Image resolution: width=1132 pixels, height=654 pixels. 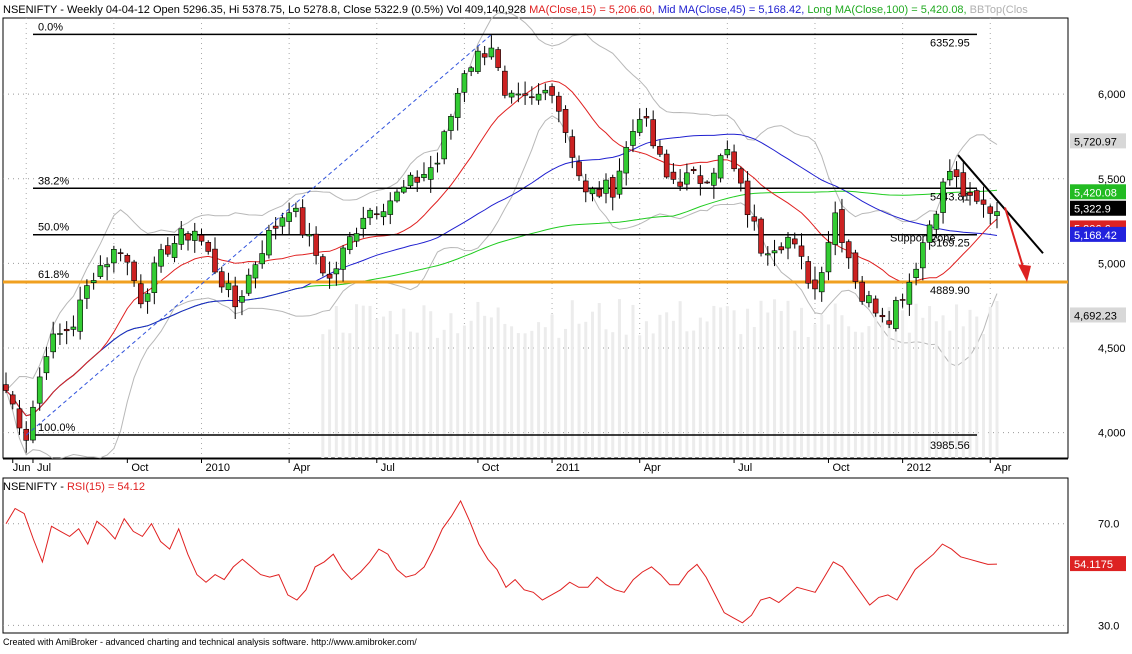 I want to click on price-label-text: 5,420.08, so click(x=1095, y=193).